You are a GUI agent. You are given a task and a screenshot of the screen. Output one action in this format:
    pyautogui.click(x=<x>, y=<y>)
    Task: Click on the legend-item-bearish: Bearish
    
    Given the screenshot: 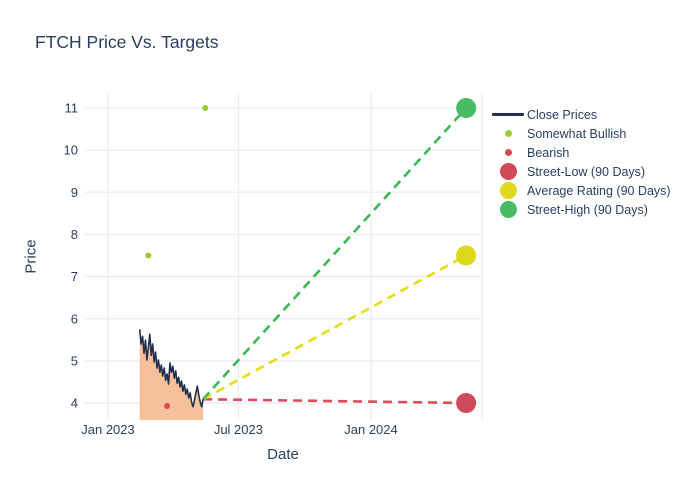 What is the action you would take?
    pyautogui.click(x=580, y=152)
    